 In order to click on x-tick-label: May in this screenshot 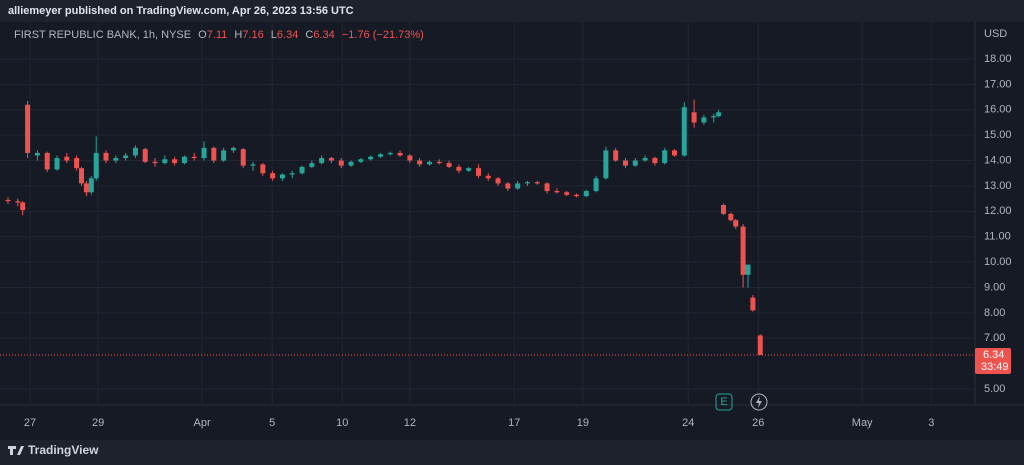, I will do `click(862, 423)`.